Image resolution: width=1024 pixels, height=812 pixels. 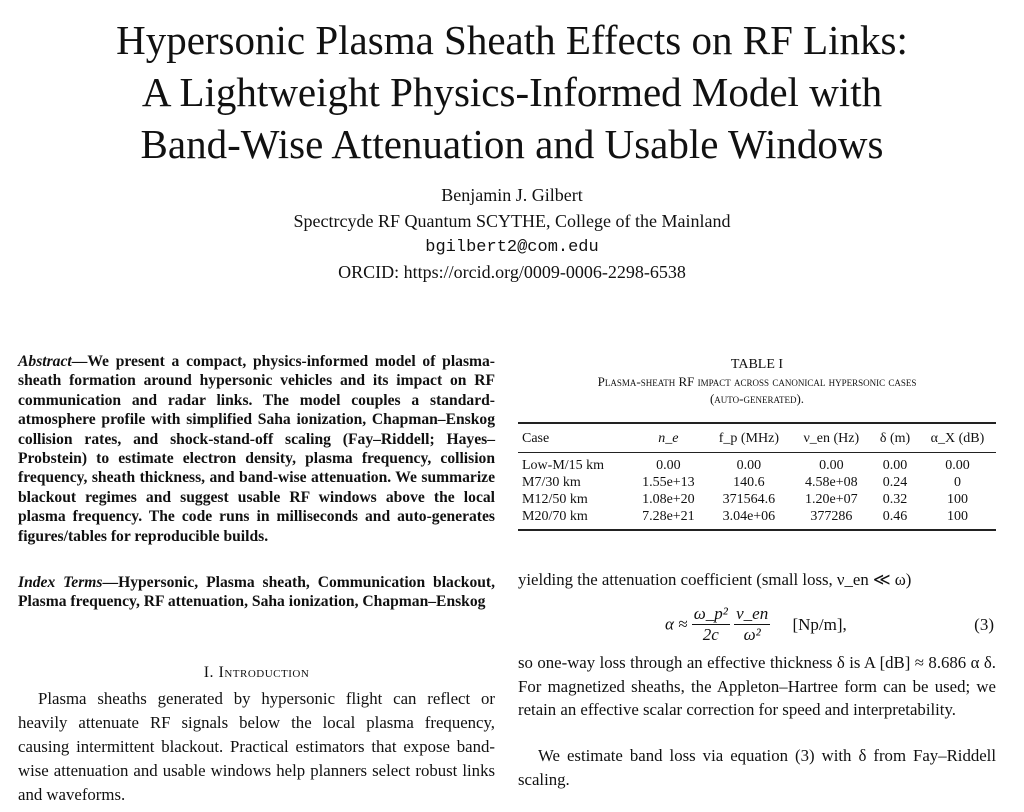 What do you see at coordinates (574, 519) in the screenshot?
I see `table-cell: M20/70 km` at bounding box center [574, 519].